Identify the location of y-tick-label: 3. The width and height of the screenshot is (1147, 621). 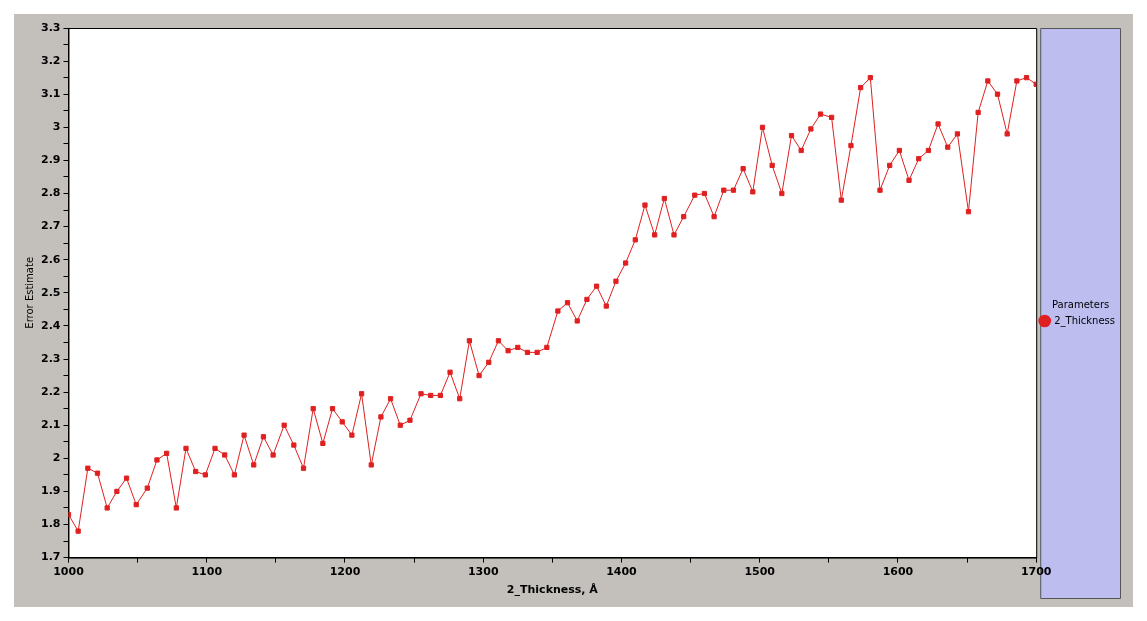
(56, 127).